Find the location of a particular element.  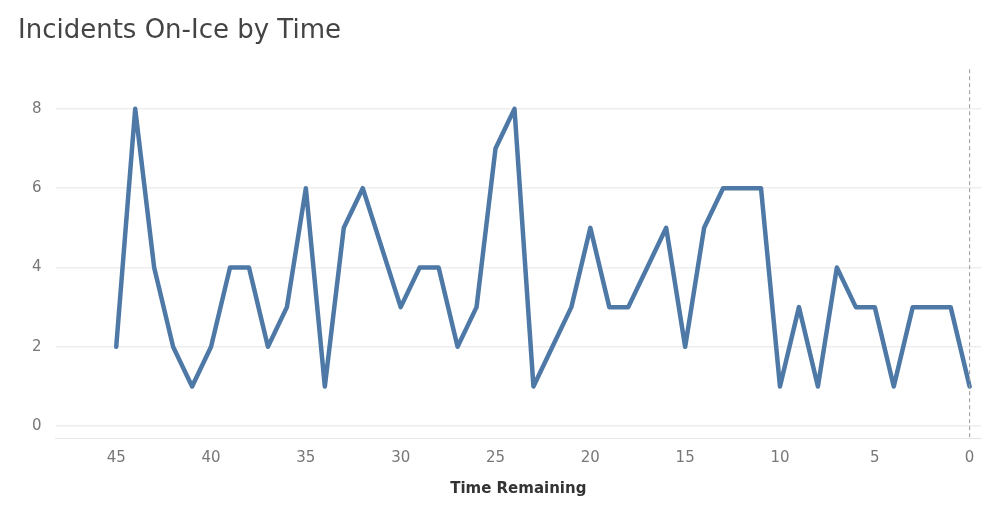

x-tick-label: 30 is located at coordinates (401, 456).